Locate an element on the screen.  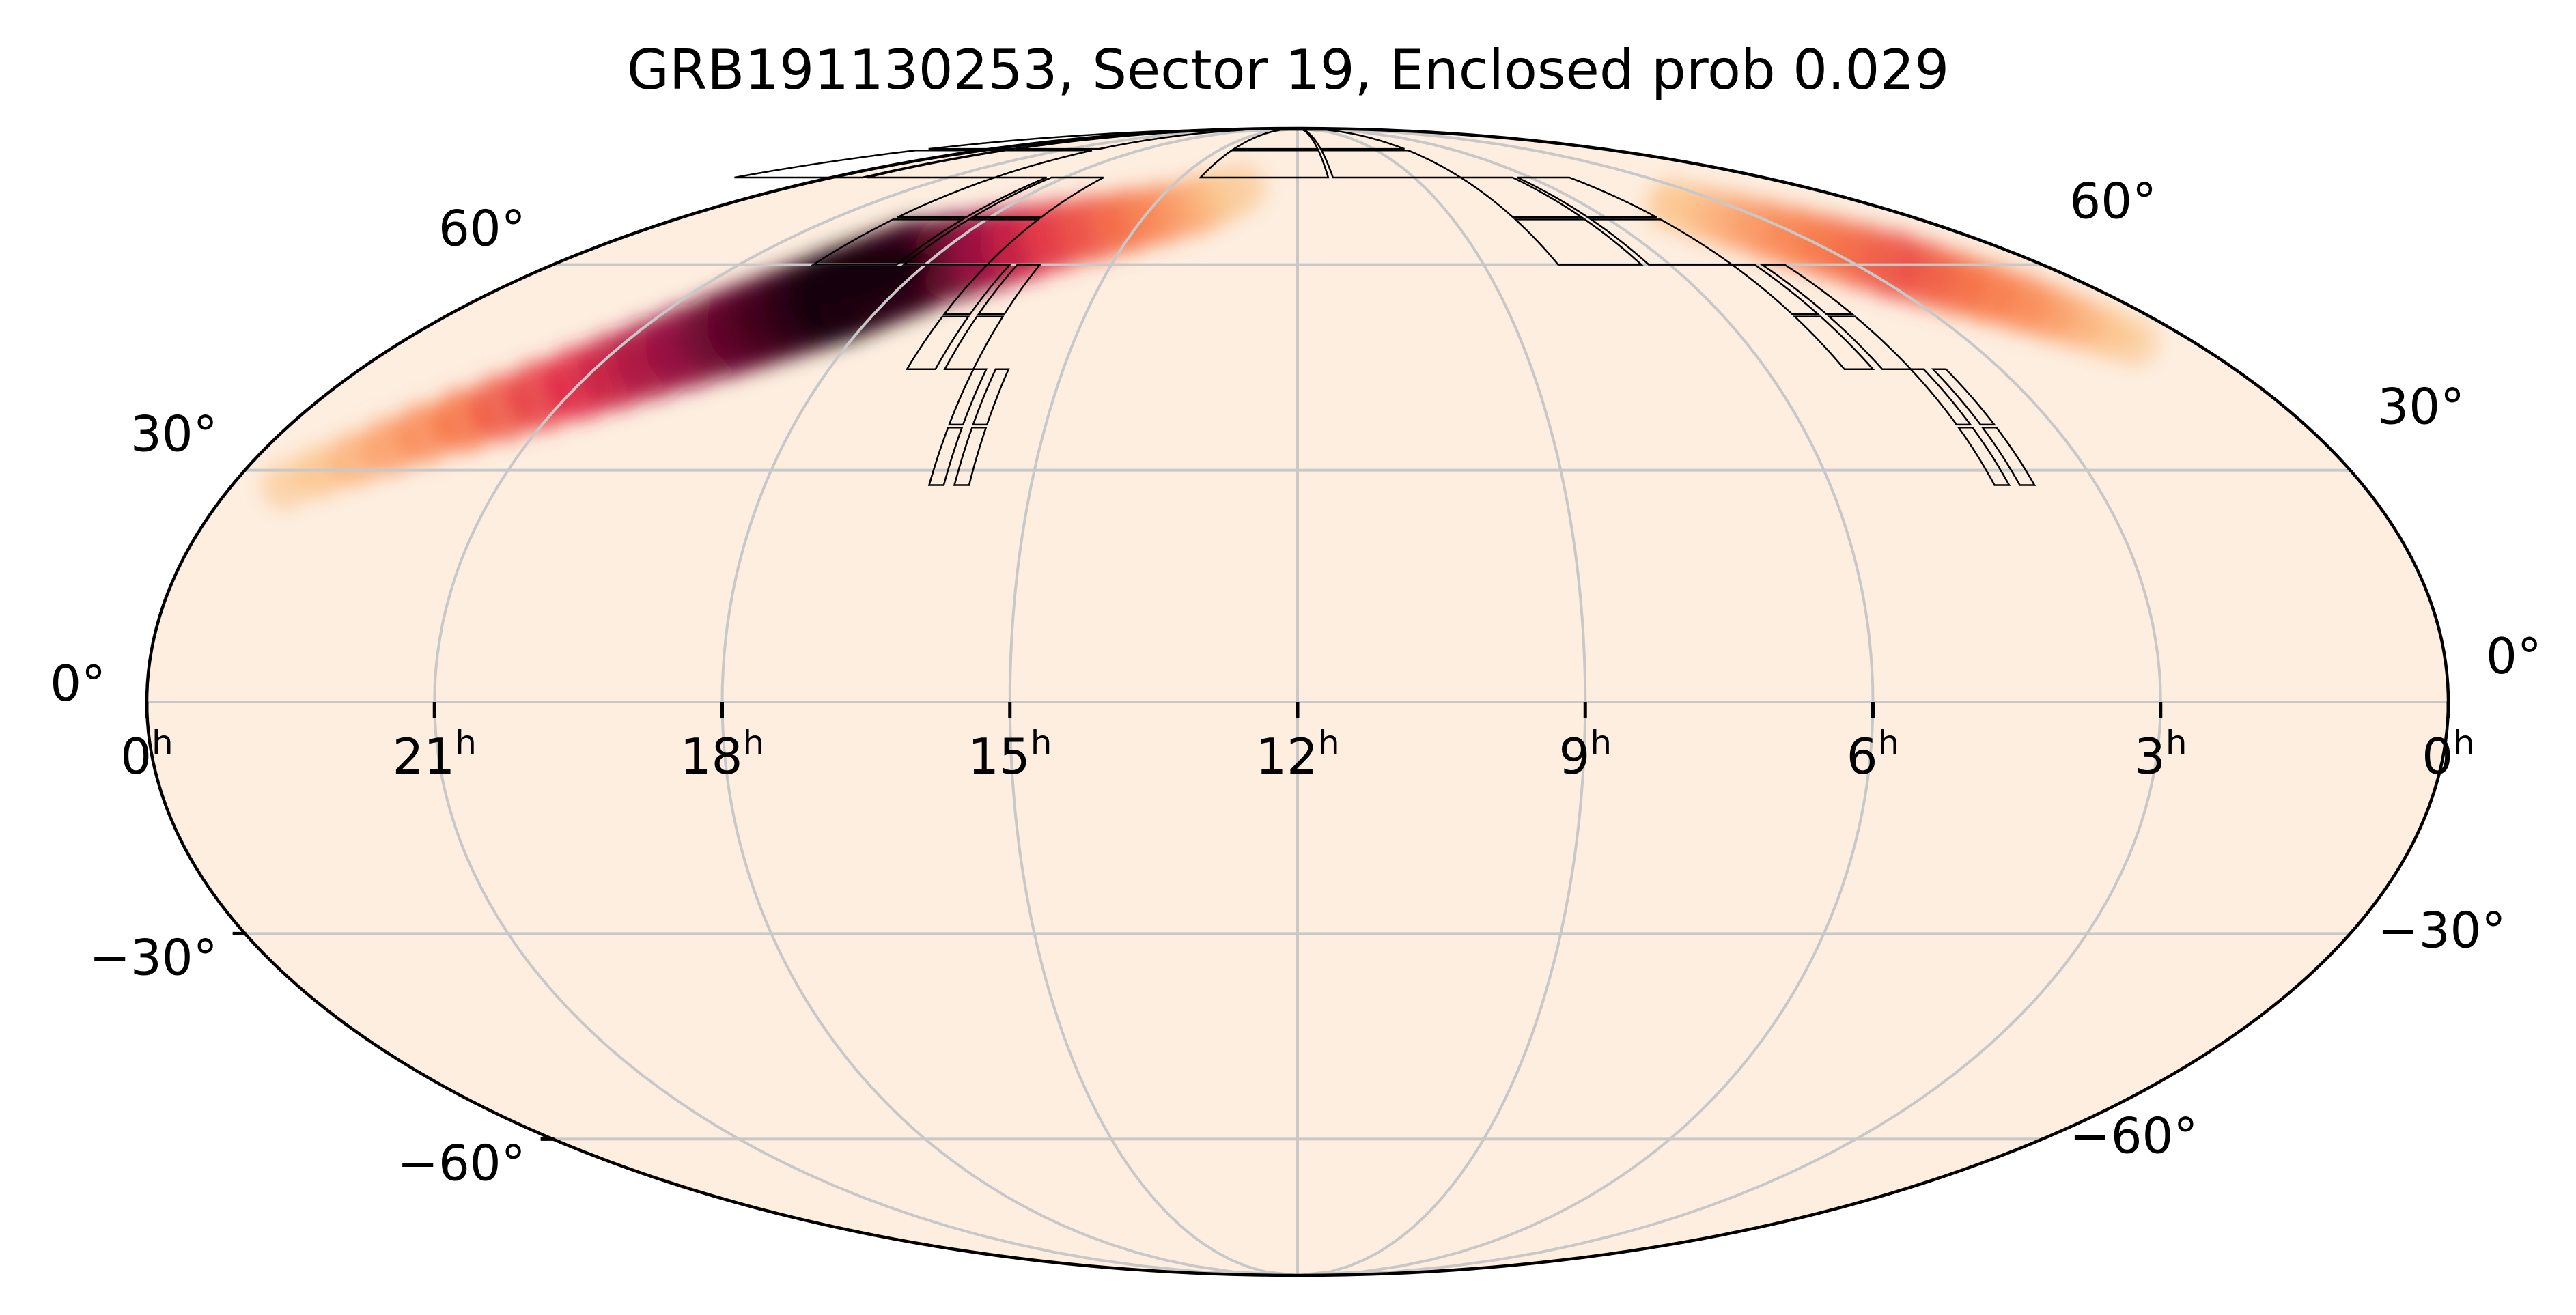
ra-tick-label: 18h is located at coordinates (722, 754).